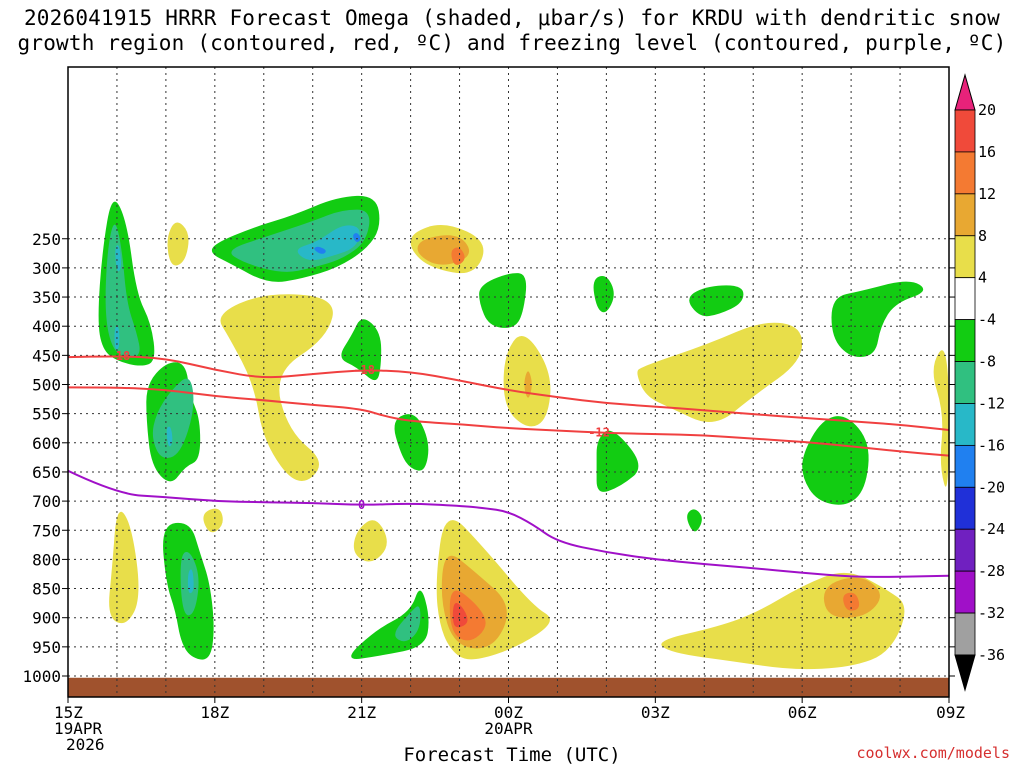 The height and width of the screenshot is (768, 1024). Describe the element at coordinates (46, 589) in the screenshot. I see `y-tick-label-850: 850` at that location.